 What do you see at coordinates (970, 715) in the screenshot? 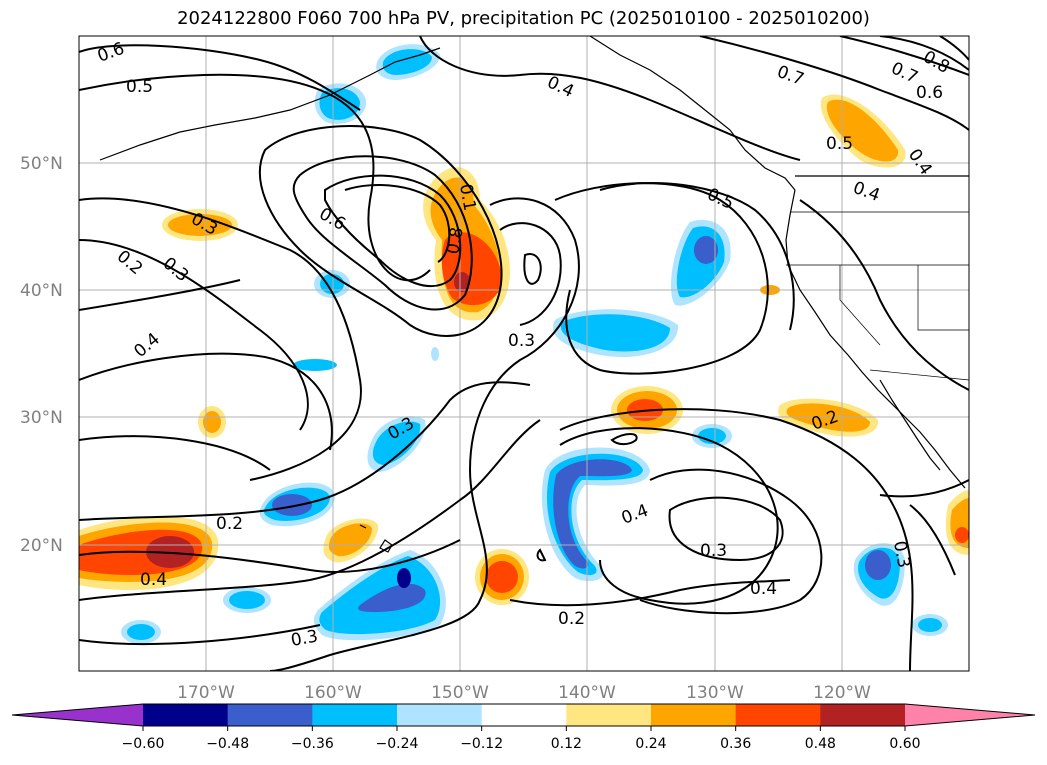
I see `colorbar-extend-max` at bounding box center [970, 715].